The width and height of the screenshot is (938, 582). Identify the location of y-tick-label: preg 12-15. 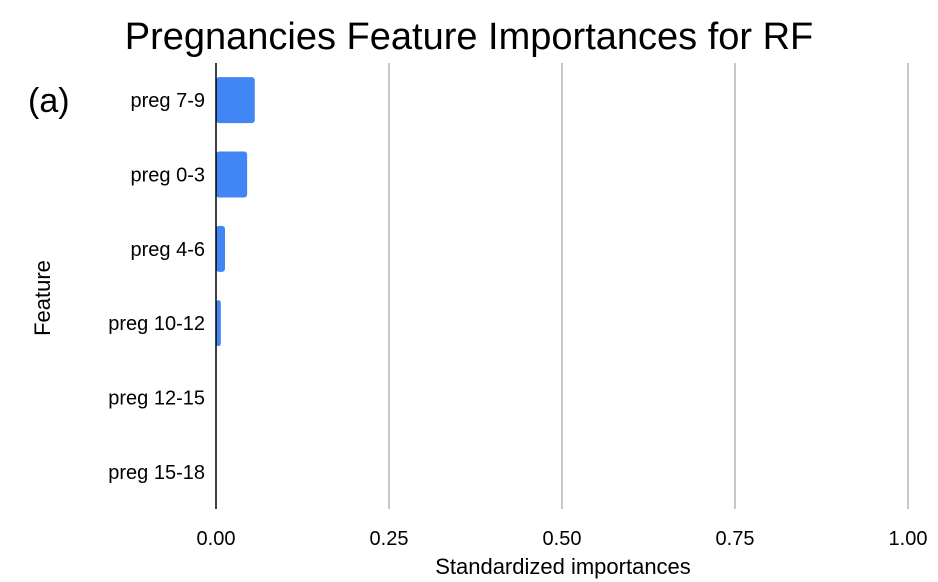
(156, 399).